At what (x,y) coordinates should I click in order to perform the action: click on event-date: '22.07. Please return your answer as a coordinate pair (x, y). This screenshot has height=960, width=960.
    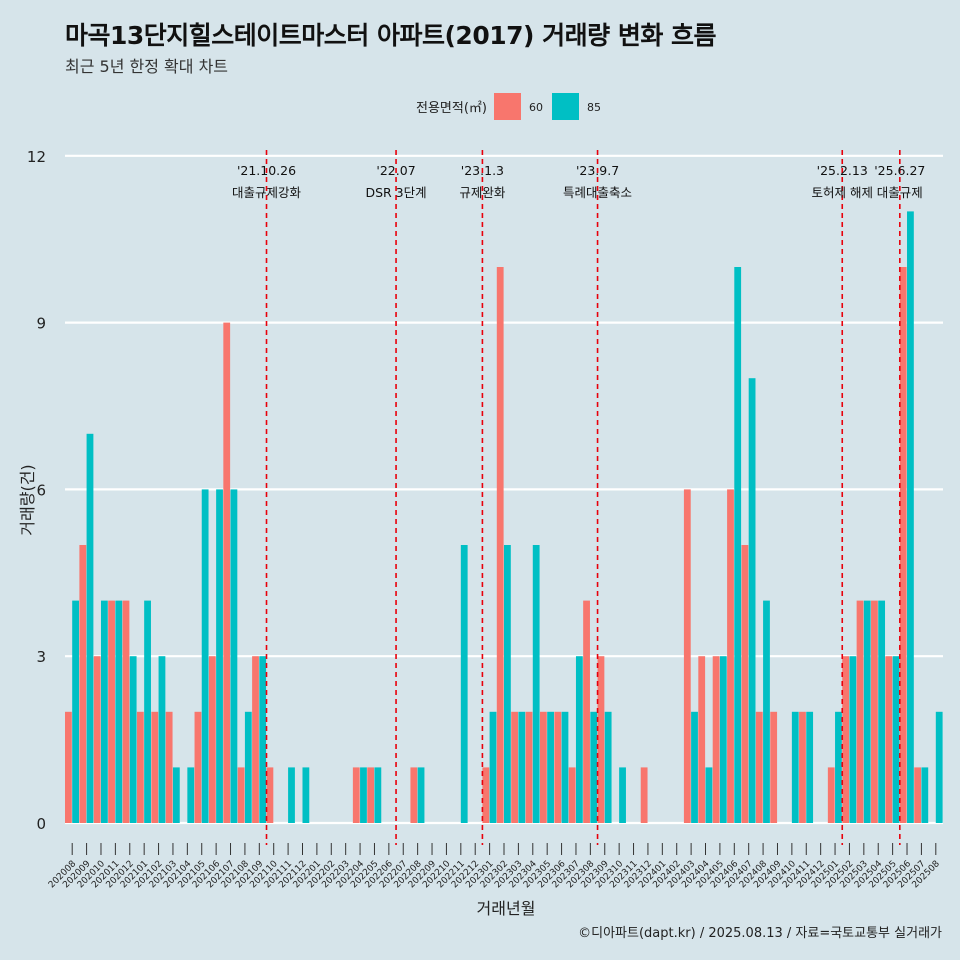
    Looking at the image, I should click on (395, 170).